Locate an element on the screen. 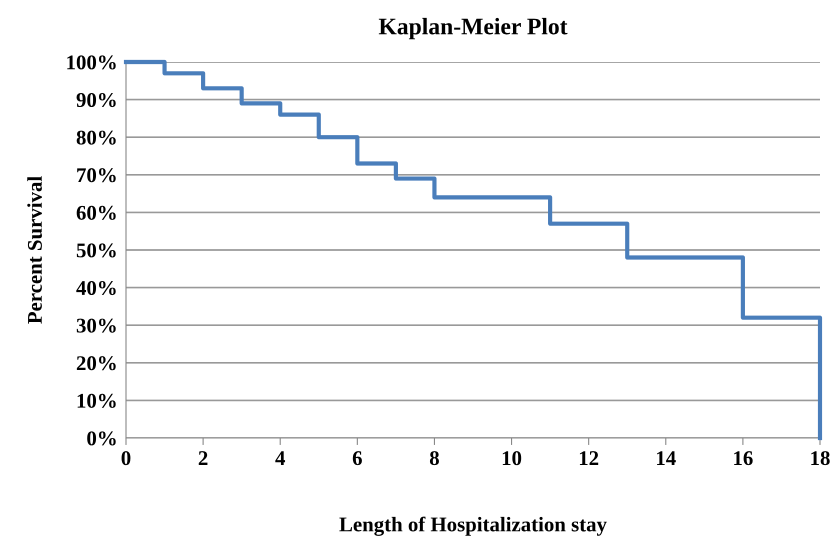 This screenshot has height=538, width=839. y-tick-label: 20% is located at coordinates (96, 363).